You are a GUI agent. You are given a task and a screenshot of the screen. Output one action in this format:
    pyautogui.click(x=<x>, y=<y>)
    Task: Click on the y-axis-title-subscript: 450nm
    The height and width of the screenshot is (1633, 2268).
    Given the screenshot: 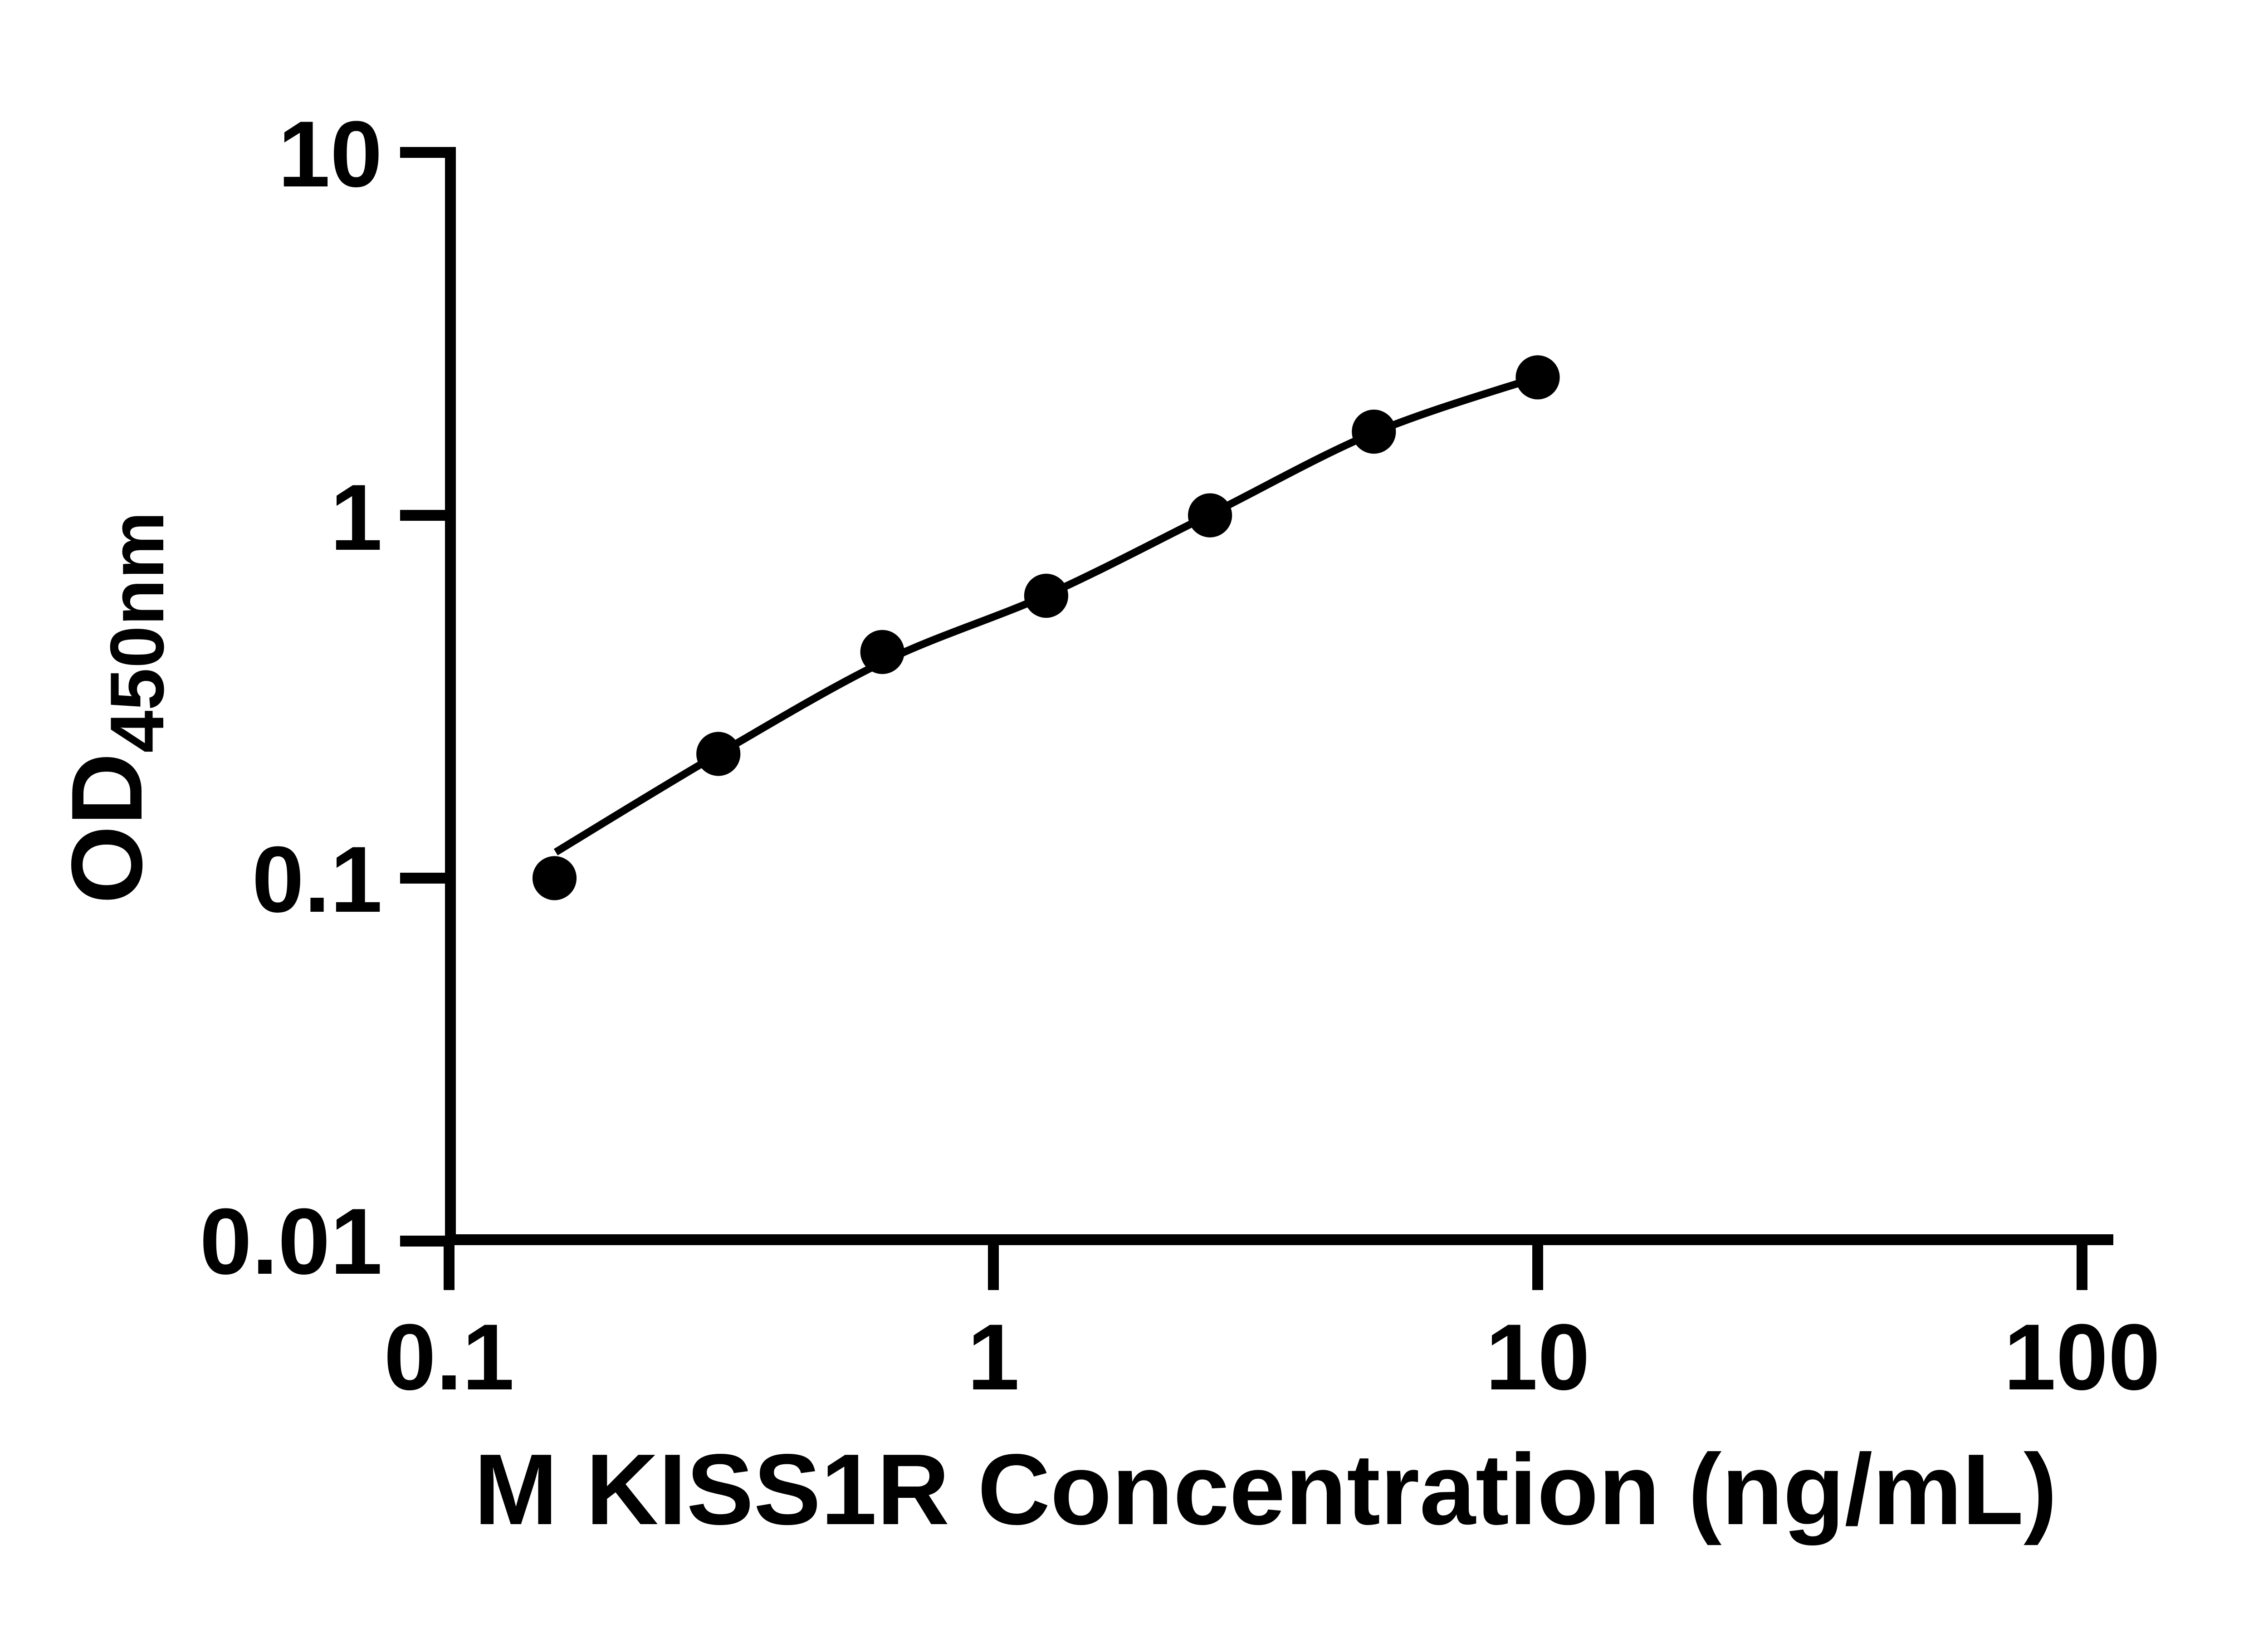 What is the action you would take?
    pyautogui.click(x=137, y=632)
    